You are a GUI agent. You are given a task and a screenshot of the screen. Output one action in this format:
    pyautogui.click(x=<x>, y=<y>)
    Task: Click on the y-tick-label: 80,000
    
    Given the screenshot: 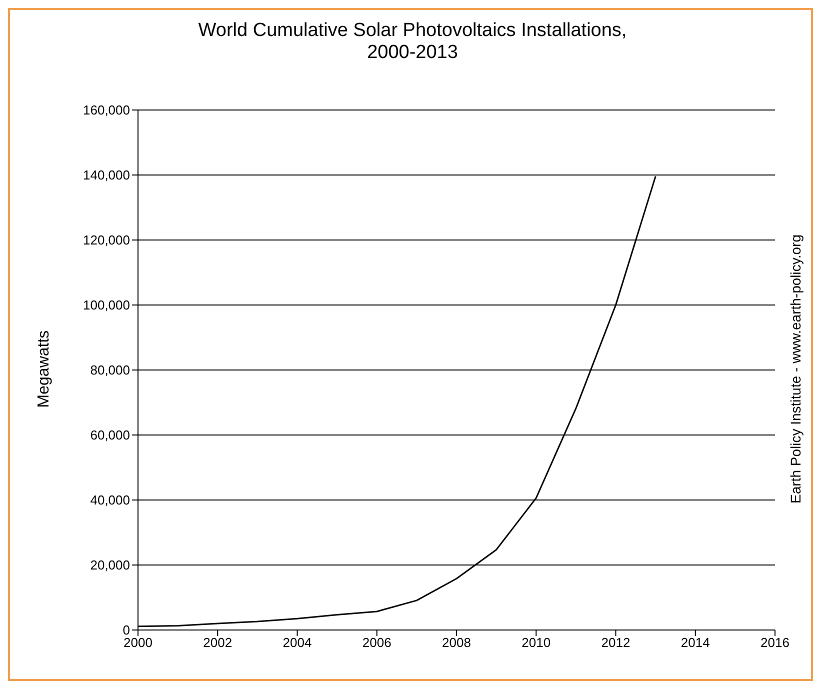 What is the action you would take?
    pyautogui.click(x=110, y=370)
    